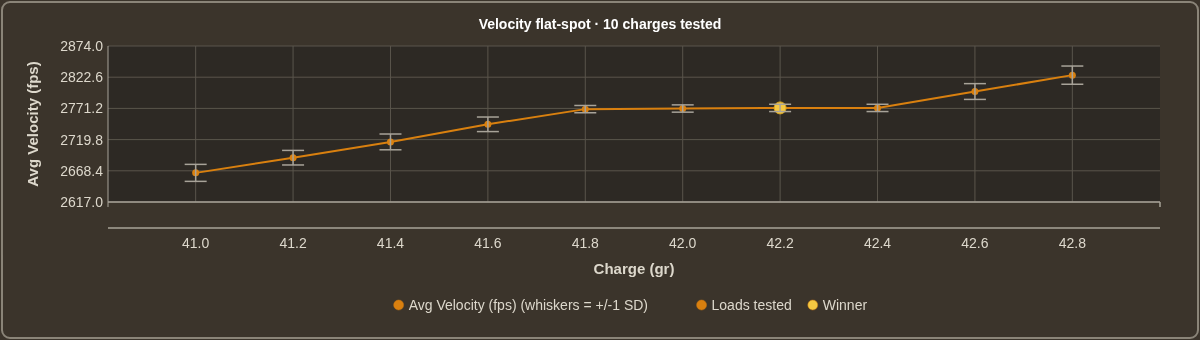 Image resolution: width=1200 pixels, height=340 pixels. What do you see at coordinates (845, 304) in the screenshot?
I see `legend-label: Winner` at bounding box center [845, 304].